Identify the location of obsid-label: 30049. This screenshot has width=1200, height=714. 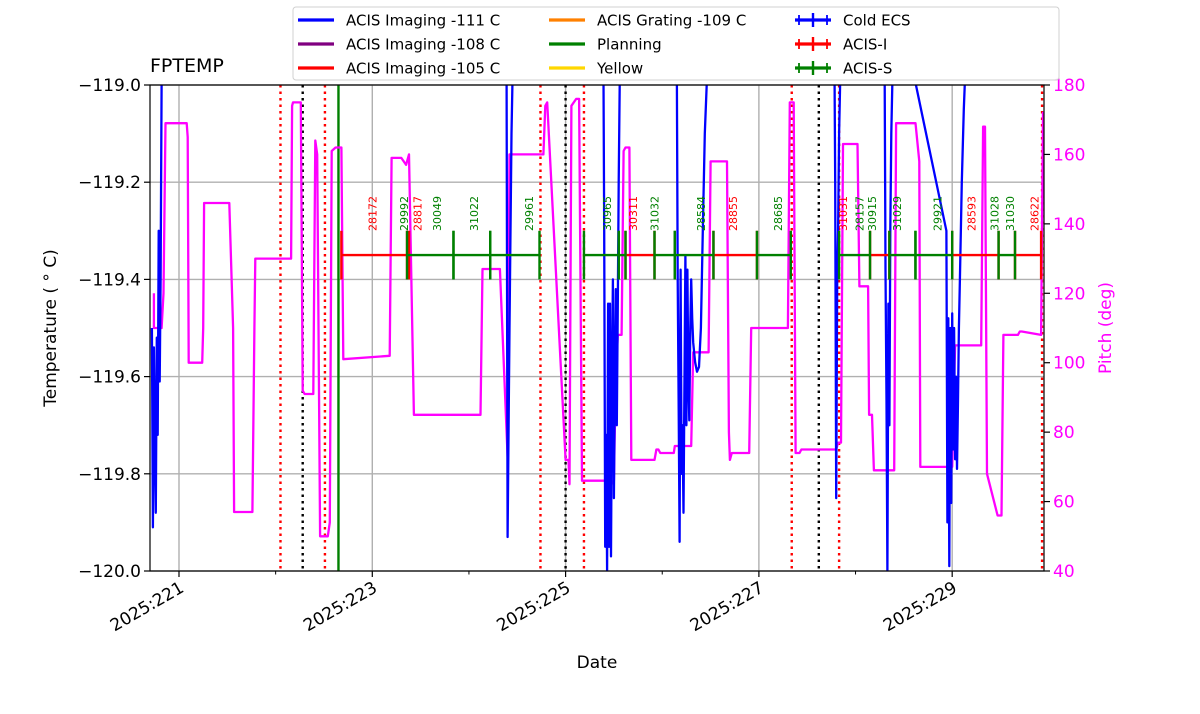
(437, 213).